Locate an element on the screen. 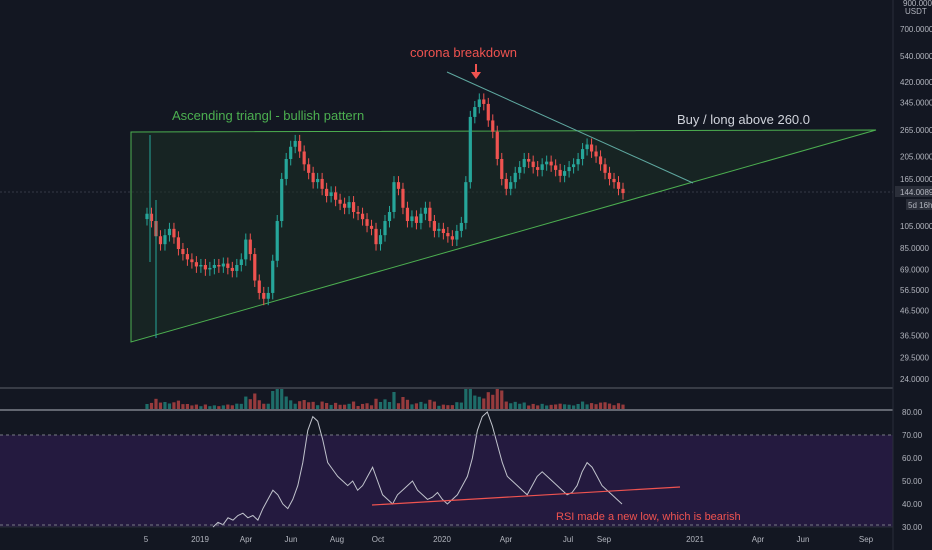  price-tick-label: 36.5000 is located at coordinates (914, 335).